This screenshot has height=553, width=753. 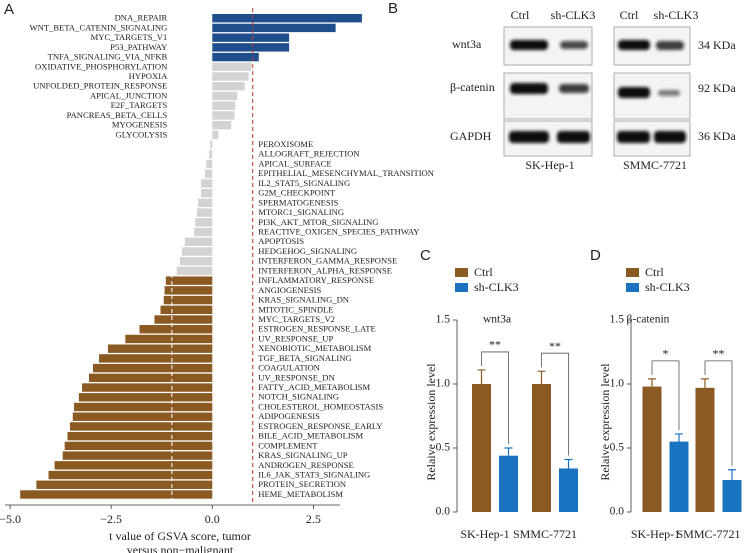 I want to click on significance-label: *, so click(x=666, y=354).